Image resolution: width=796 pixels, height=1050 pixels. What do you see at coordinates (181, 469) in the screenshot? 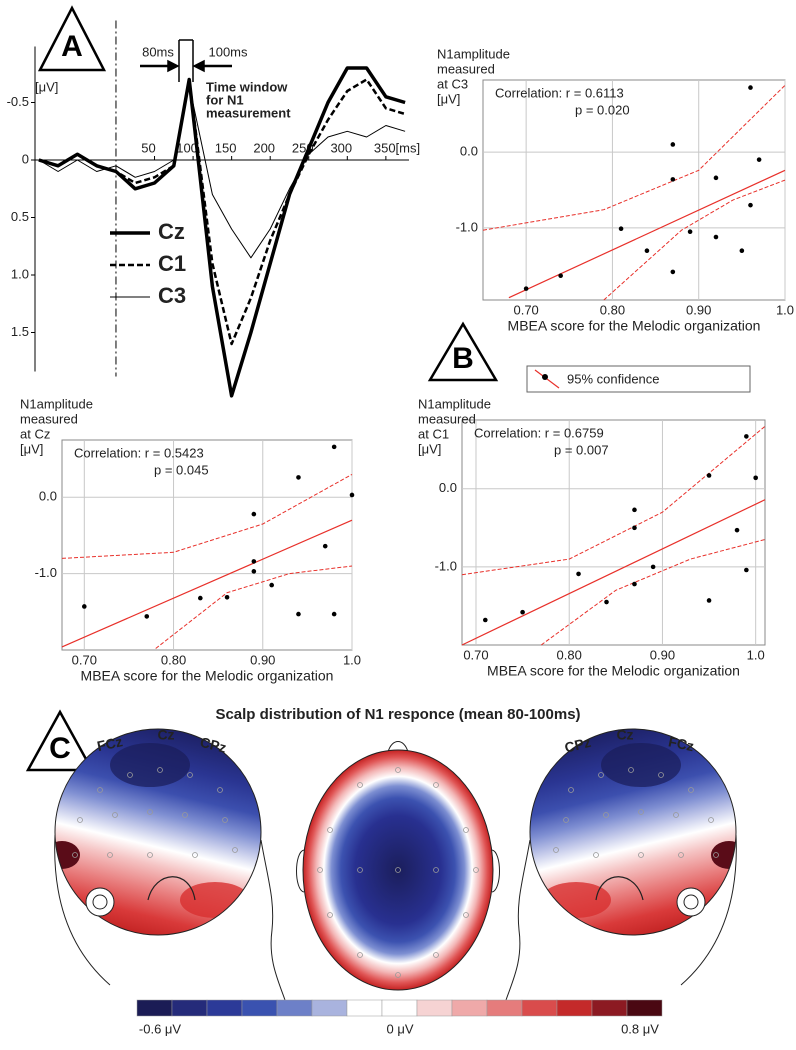
I see `annotation: p = 0.045` at bounding box center [181, 469].